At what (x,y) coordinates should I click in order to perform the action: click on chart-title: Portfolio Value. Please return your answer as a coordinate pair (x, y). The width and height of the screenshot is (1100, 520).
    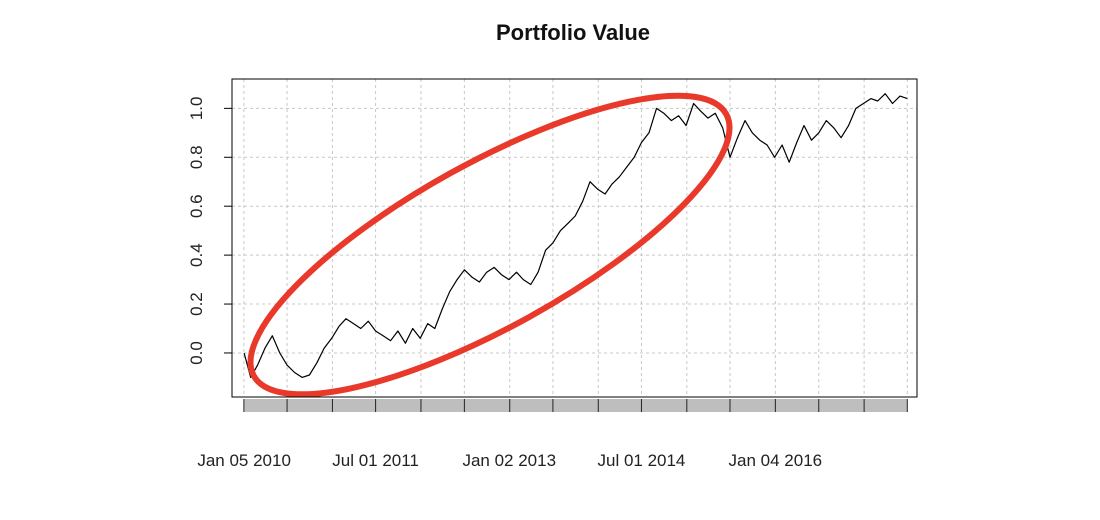
    Looking at the image, I should click on (573, 32).